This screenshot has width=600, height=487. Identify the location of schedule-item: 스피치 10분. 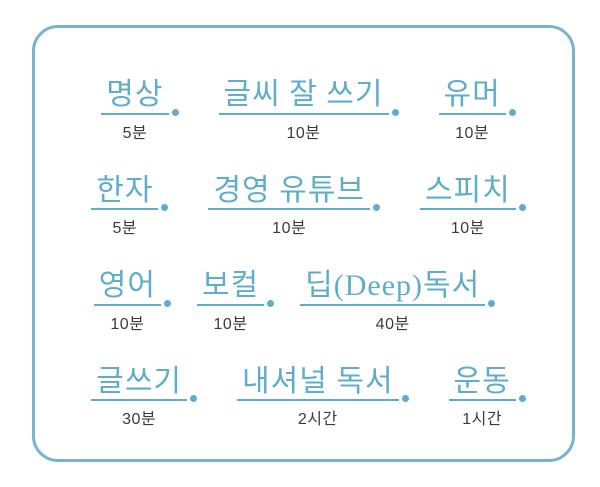
(472, 206).